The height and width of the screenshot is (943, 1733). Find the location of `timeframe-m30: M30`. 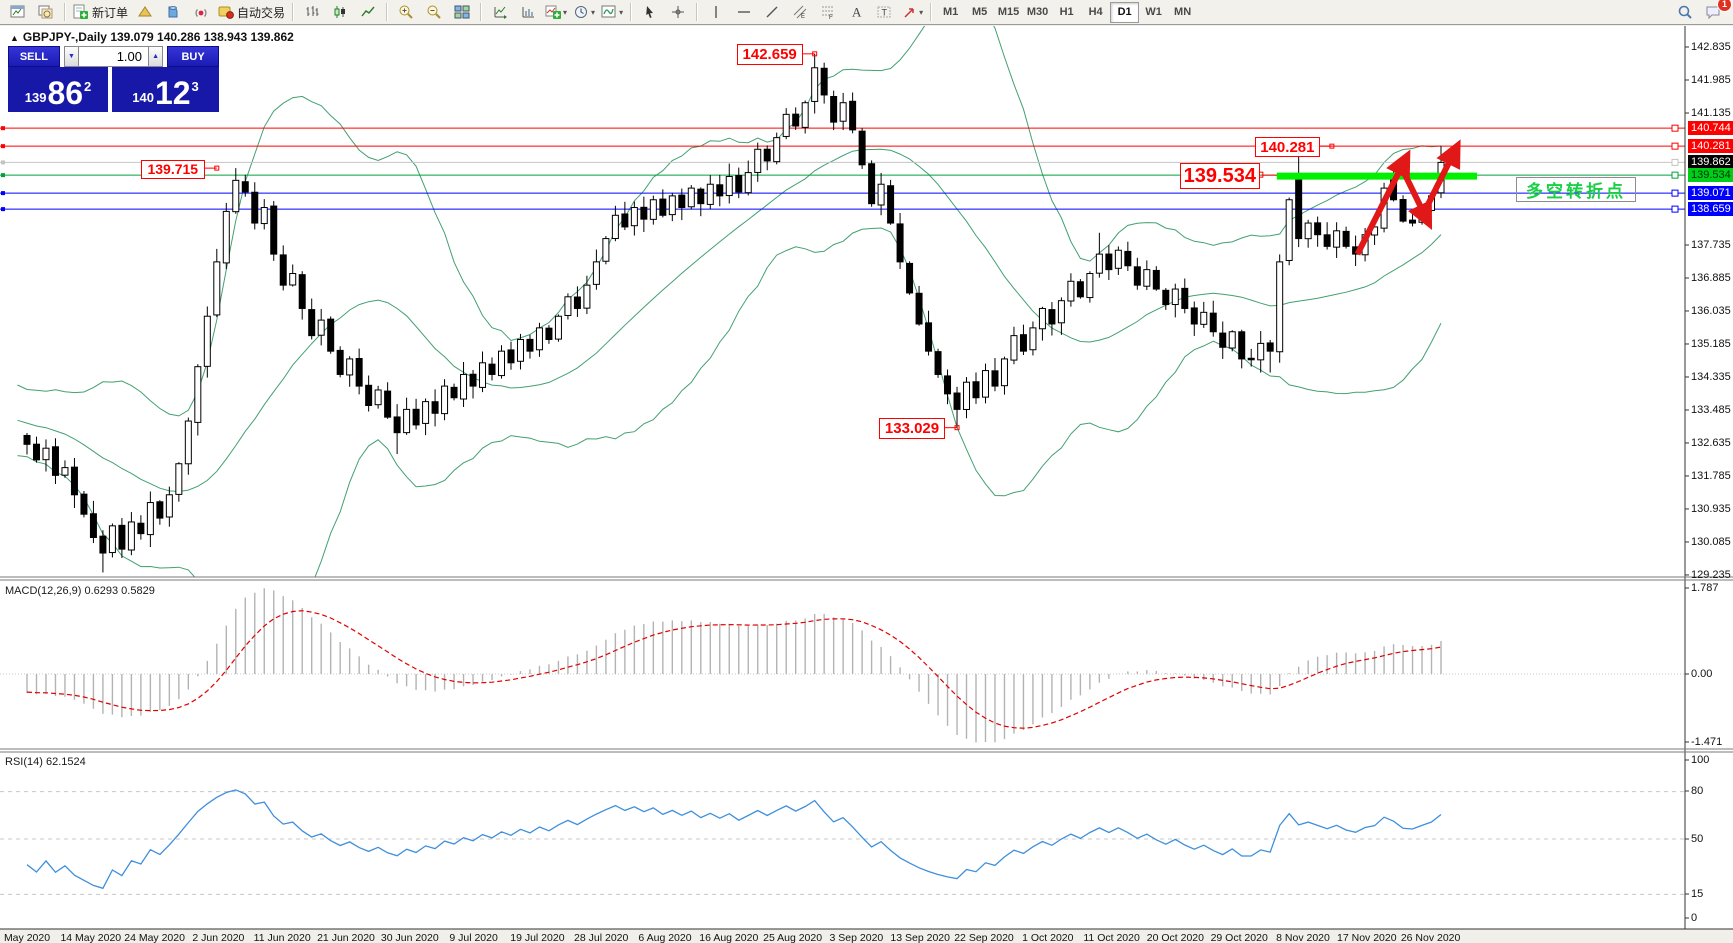

timeframe-m30: M30 is located at coordinates (1037, 12).